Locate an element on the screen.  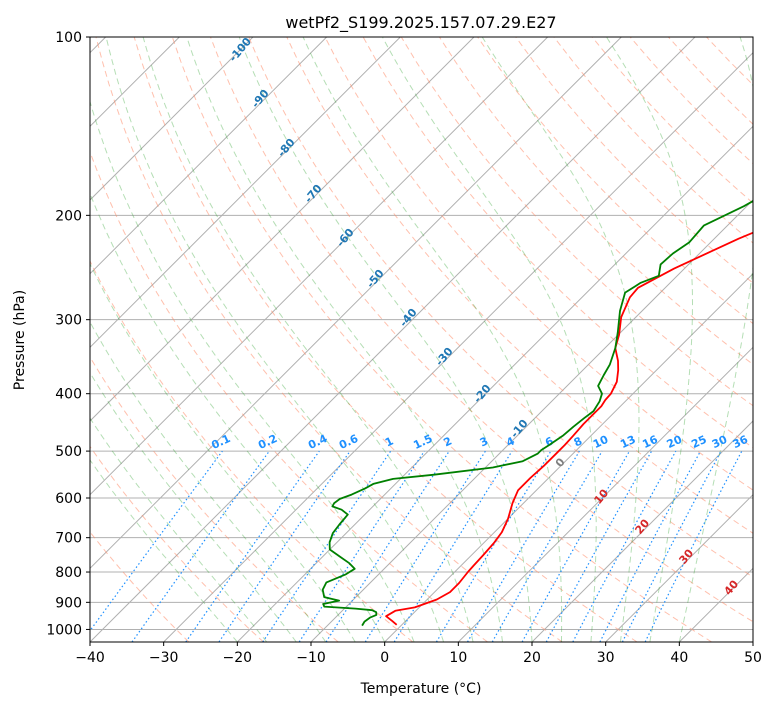
x-tick-label: −20 is located at coordinates (238, 658).